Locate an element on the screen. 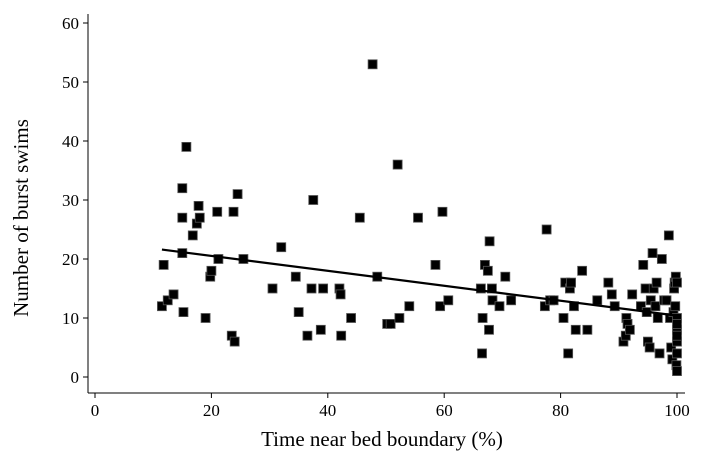 The height and width of the screenshot is (455, 701). trend-line is located at coordinates (419, 282).